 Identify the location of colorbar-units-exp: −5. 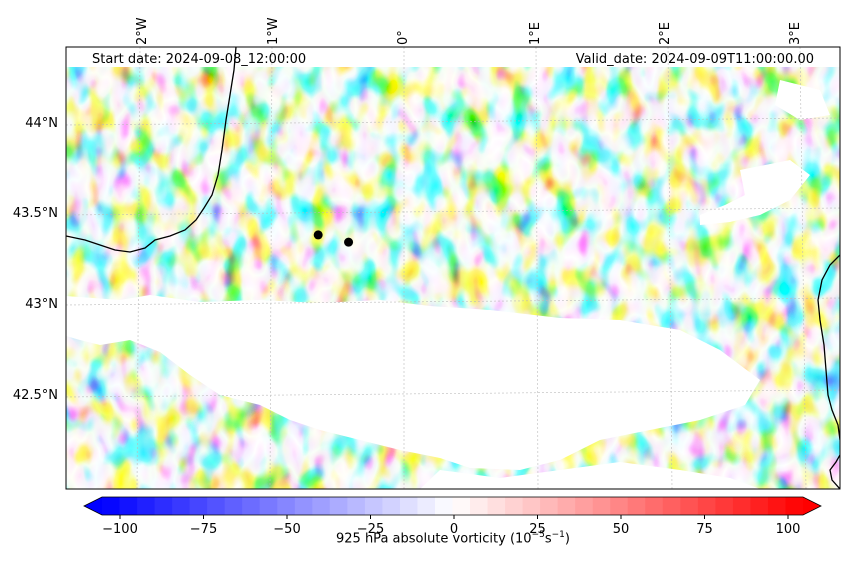
(538, 535).